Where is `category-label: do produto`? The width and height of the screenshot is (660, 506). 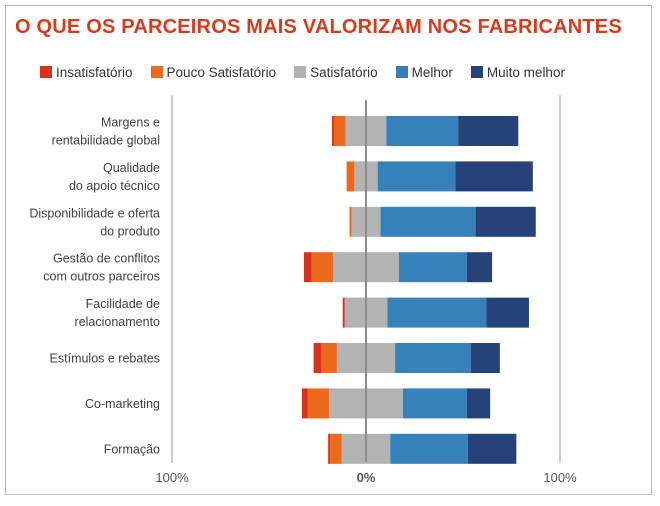 category-label: do produto is located at coordinates (130, 231).